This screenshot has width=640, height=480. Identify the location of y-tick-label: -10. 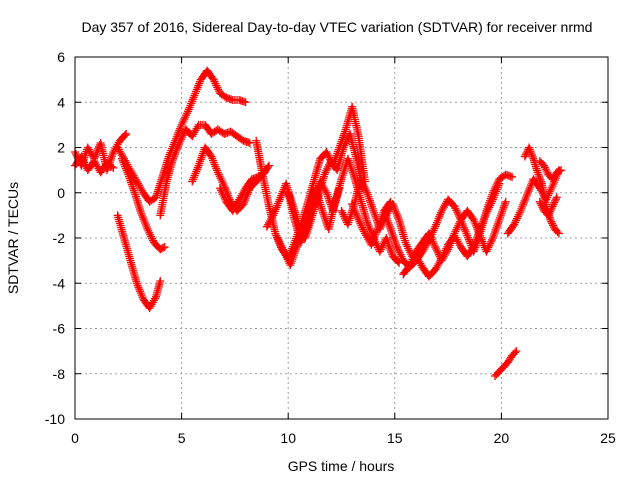
(55, 419).